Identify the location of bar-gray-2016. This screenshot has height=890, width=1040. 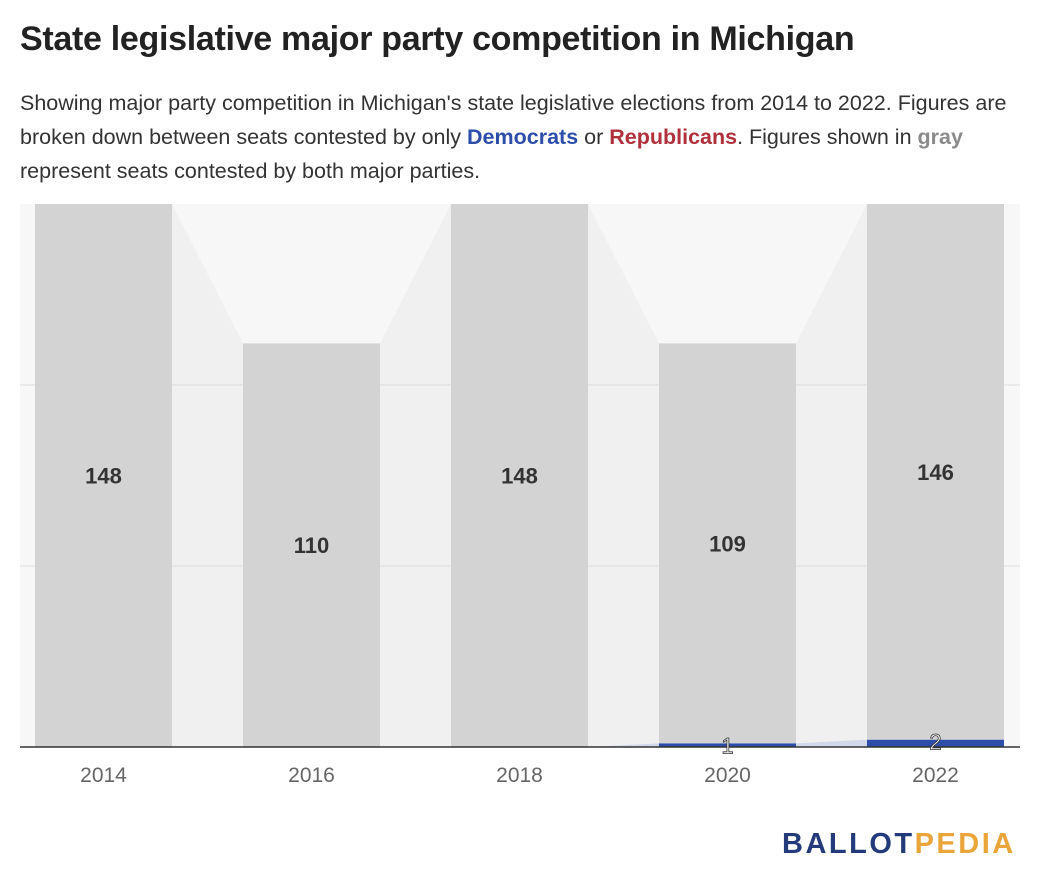
(311, 545).